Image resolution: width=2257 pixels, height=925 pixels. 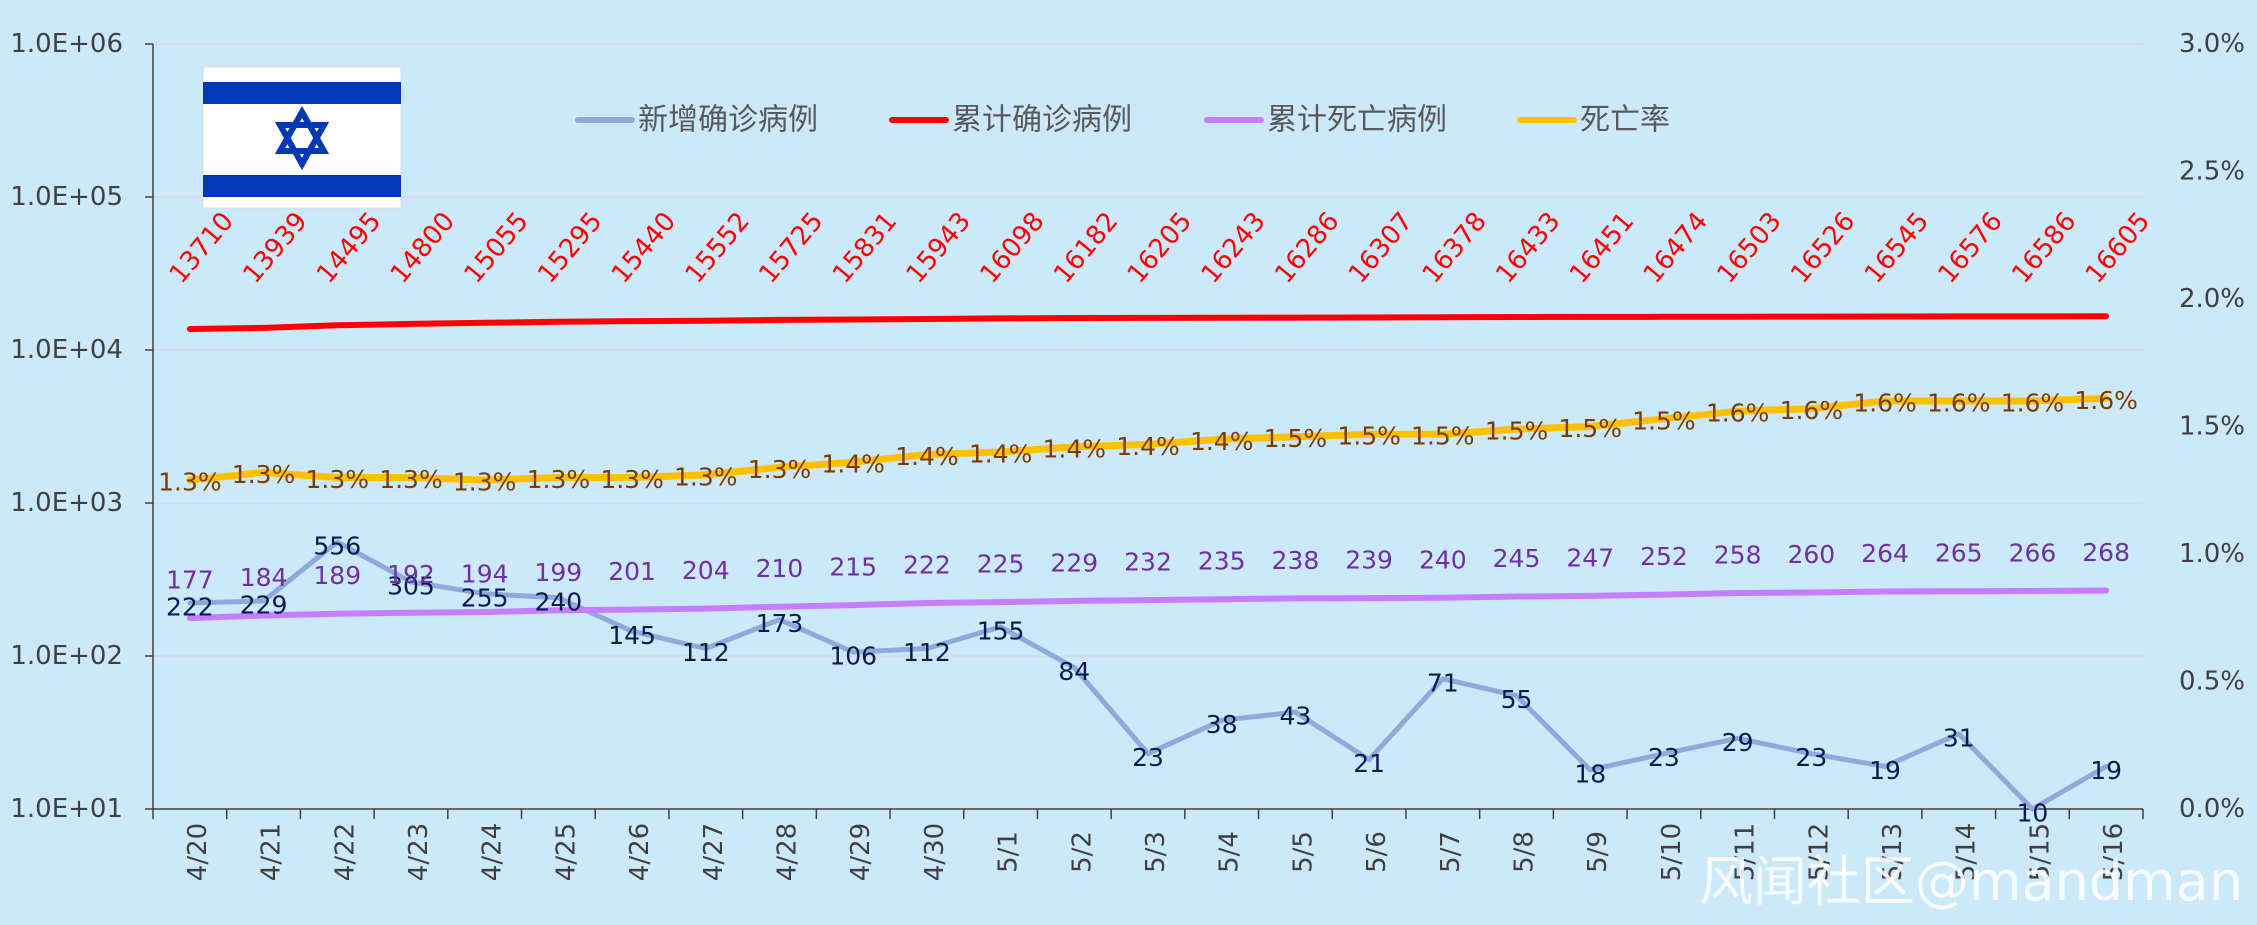 I want to click on new-cases-label: 112, so click(x=927, y=652).